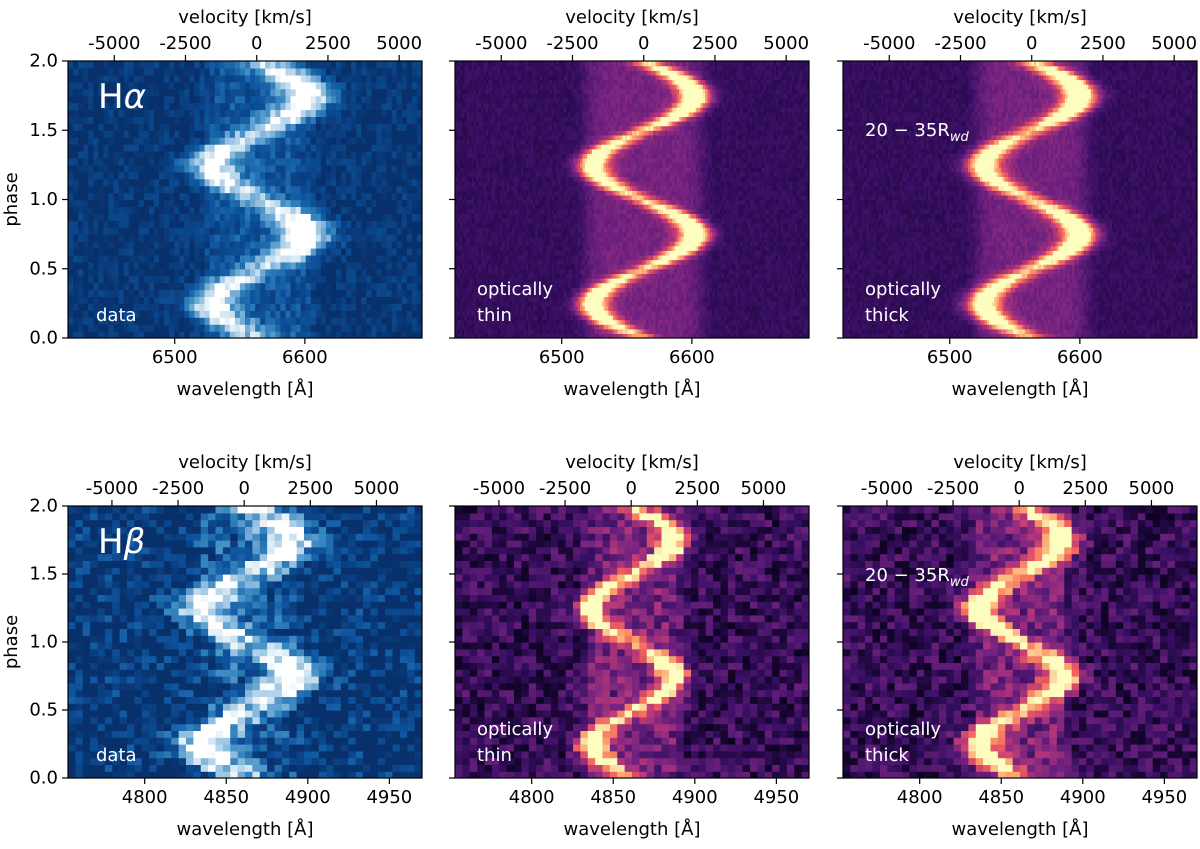 This screenshot has width=1200, height=849. I want to click on velocity-tick-label: -2500, so click(185, 43).